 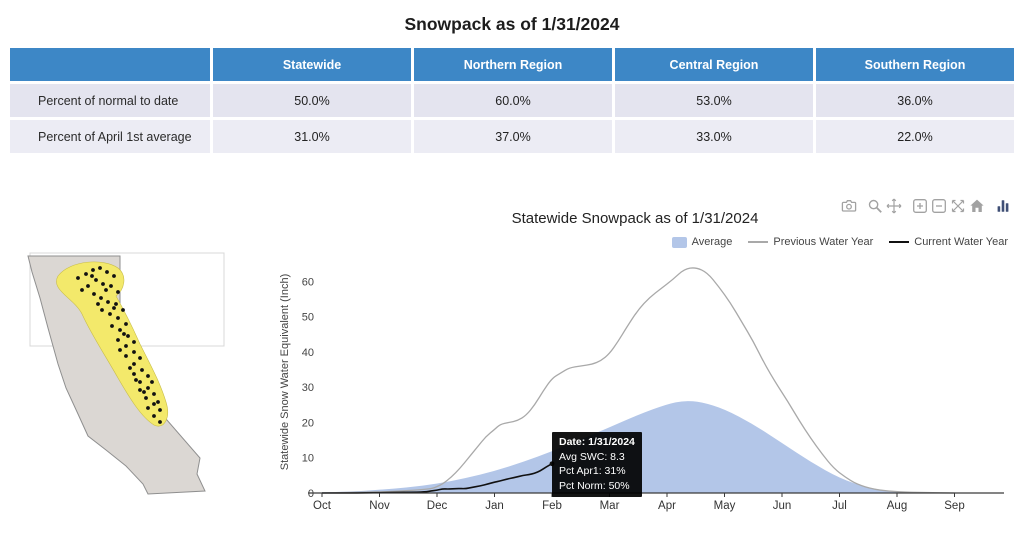 I want to click on row-label-april-1st-average: Percent of April 1st average, so click(x=110, y=136).